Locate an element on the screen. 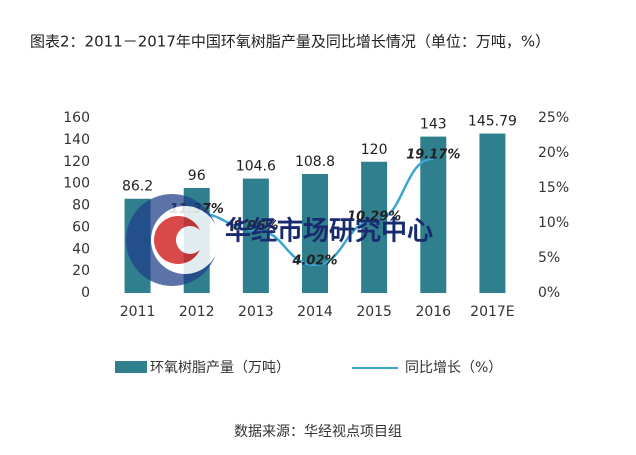 The width and height of the screenshot is (636, 455). y-tick-label: 20 is located at coordinates (81, 271).